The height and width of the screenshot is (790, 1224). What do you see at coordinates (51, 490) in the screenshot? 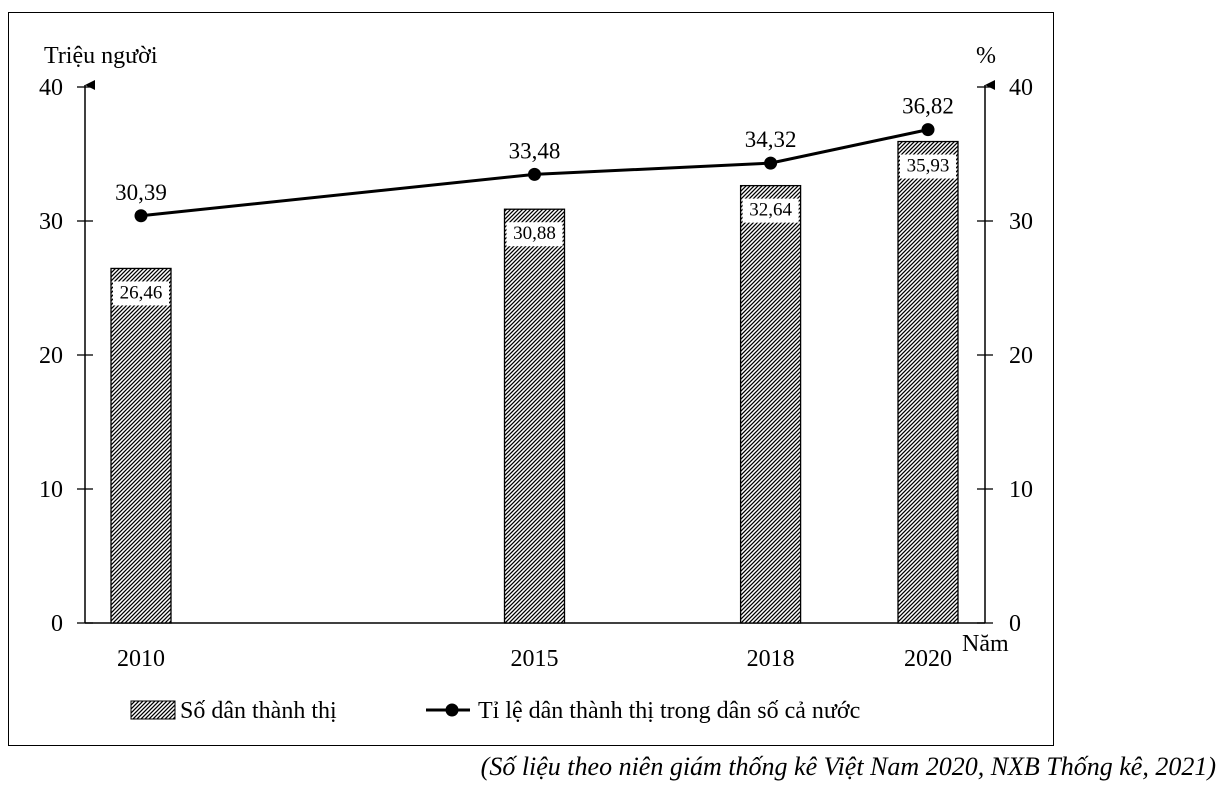
I see `left-tick-label: 10` at bounding box center [51, 490].